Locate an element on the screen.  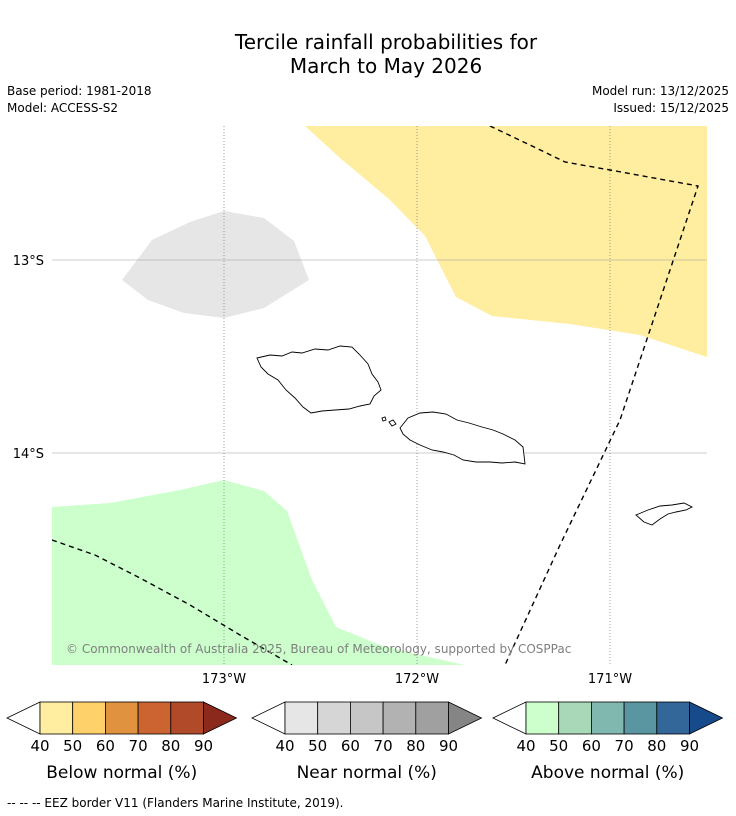
colorbar-near-normal-low-extend is located at coordinates (268, 718).